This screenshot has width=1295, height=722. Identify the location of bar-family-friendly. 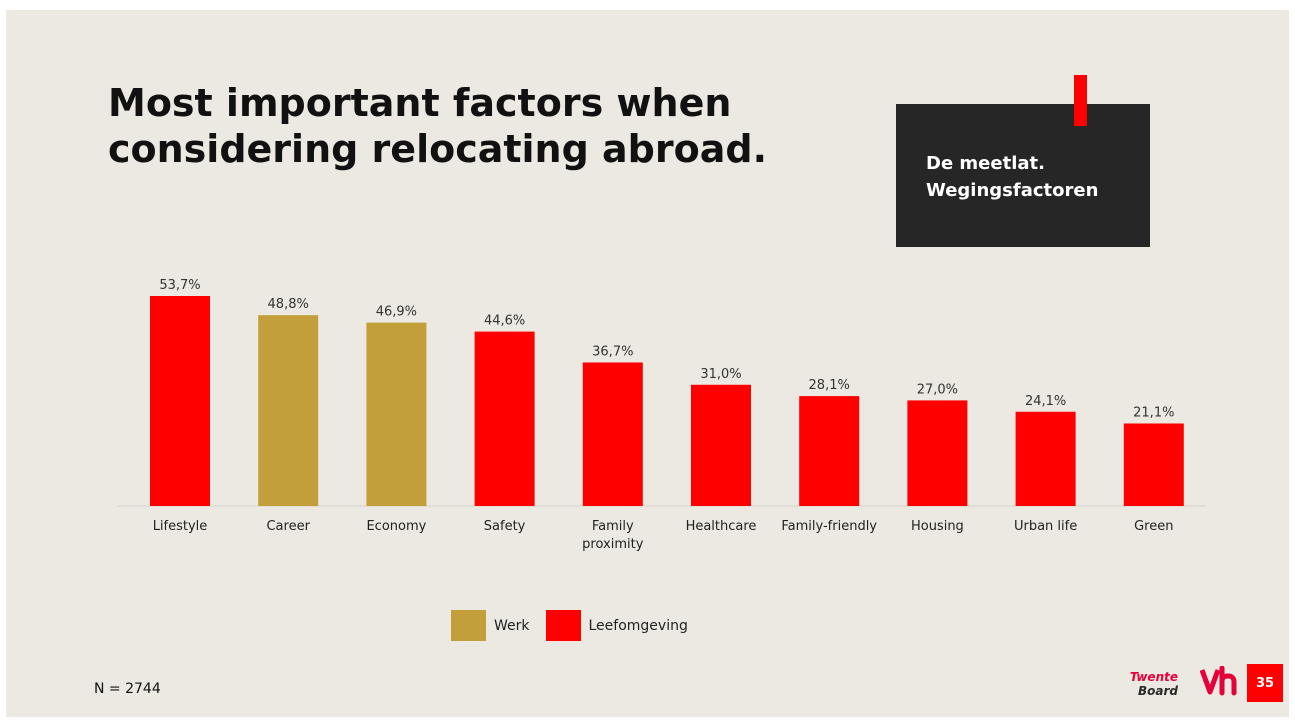
(829, 451).